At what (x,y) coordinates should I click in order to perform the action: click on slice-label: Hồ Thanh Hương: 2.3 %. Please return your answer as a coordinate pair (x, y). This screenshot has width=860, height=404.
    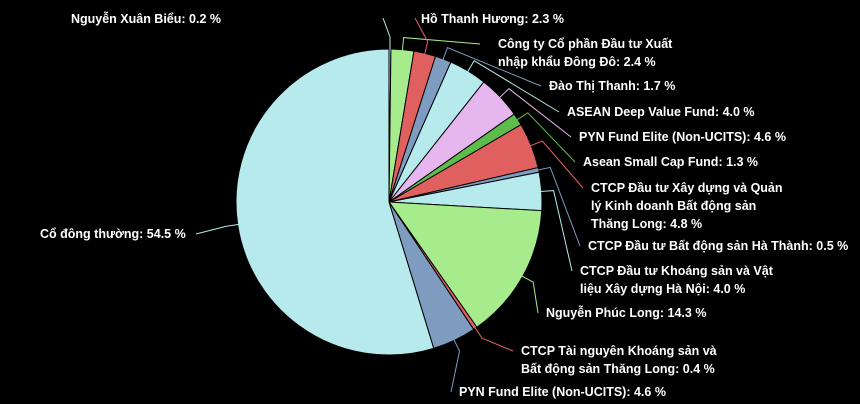
    Looking at the image, I should click on (492, 19).